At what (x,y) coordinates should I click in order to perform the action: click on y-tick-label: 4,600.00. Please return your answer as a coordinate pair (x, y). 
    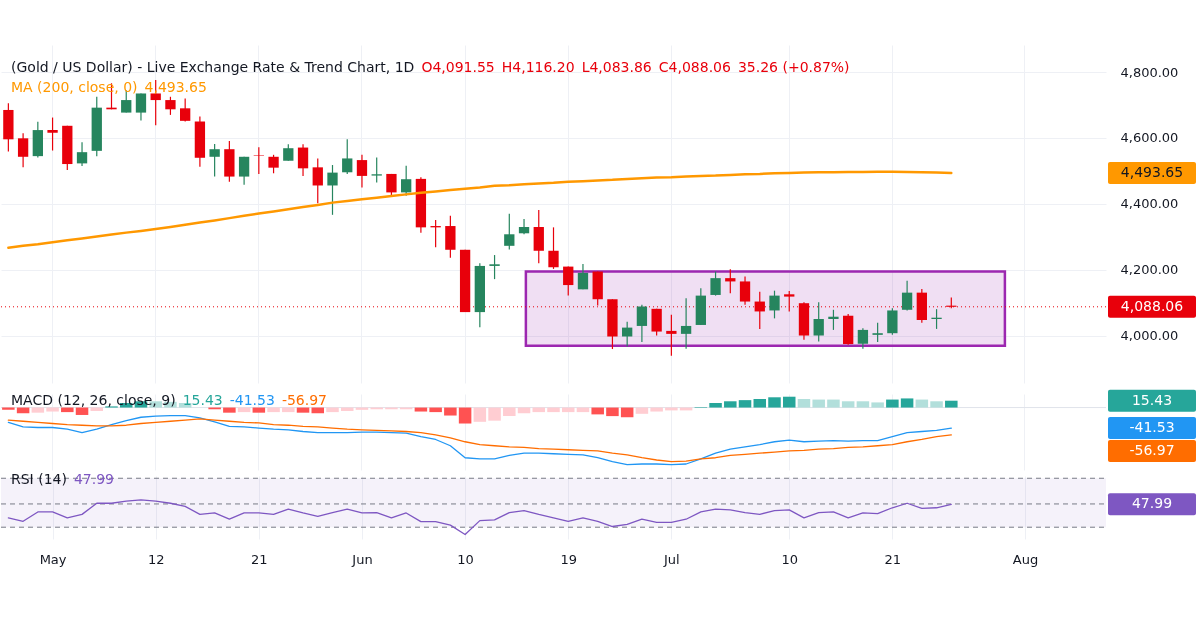
    Looking at the image, I should click on (1149, 138).